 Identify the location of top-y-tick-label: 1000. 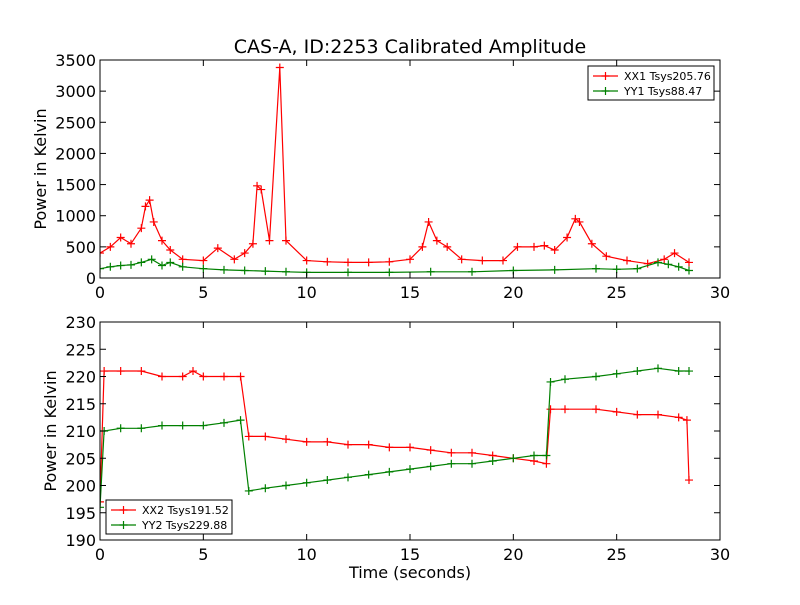
(75, 216).